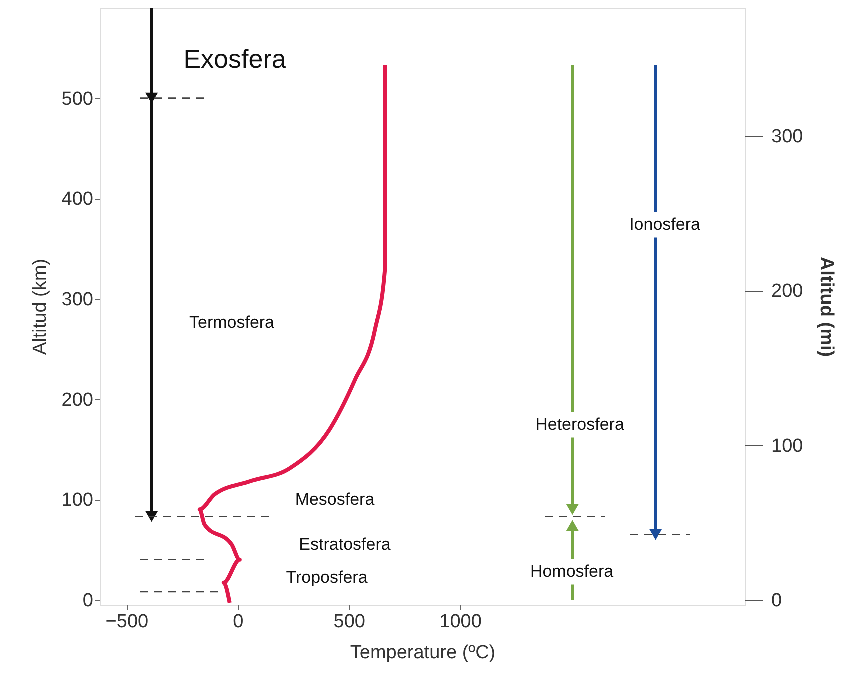  What do you see at coordinates (78, 299) in the screenshot?
I see `y-tick-label: 300` at bounding box center [78, 299].